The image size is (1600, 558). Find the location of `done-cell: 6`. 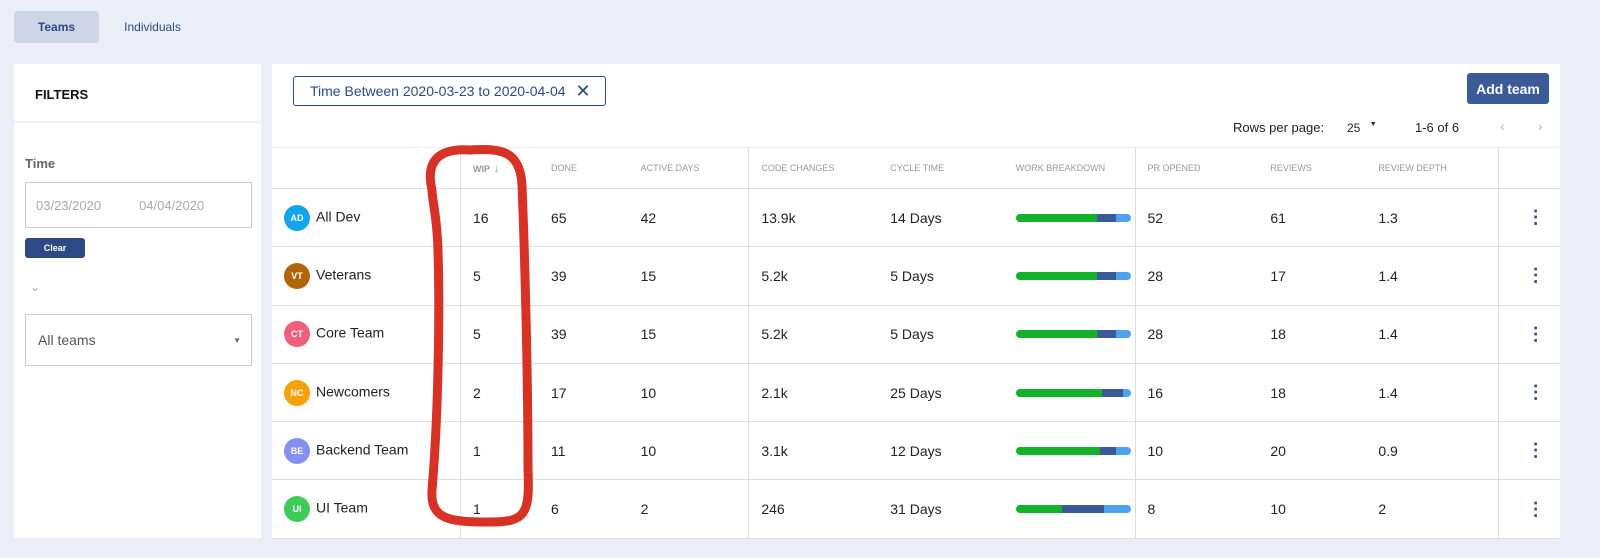

done-cell: 6 is located at coordinates (583, 509).